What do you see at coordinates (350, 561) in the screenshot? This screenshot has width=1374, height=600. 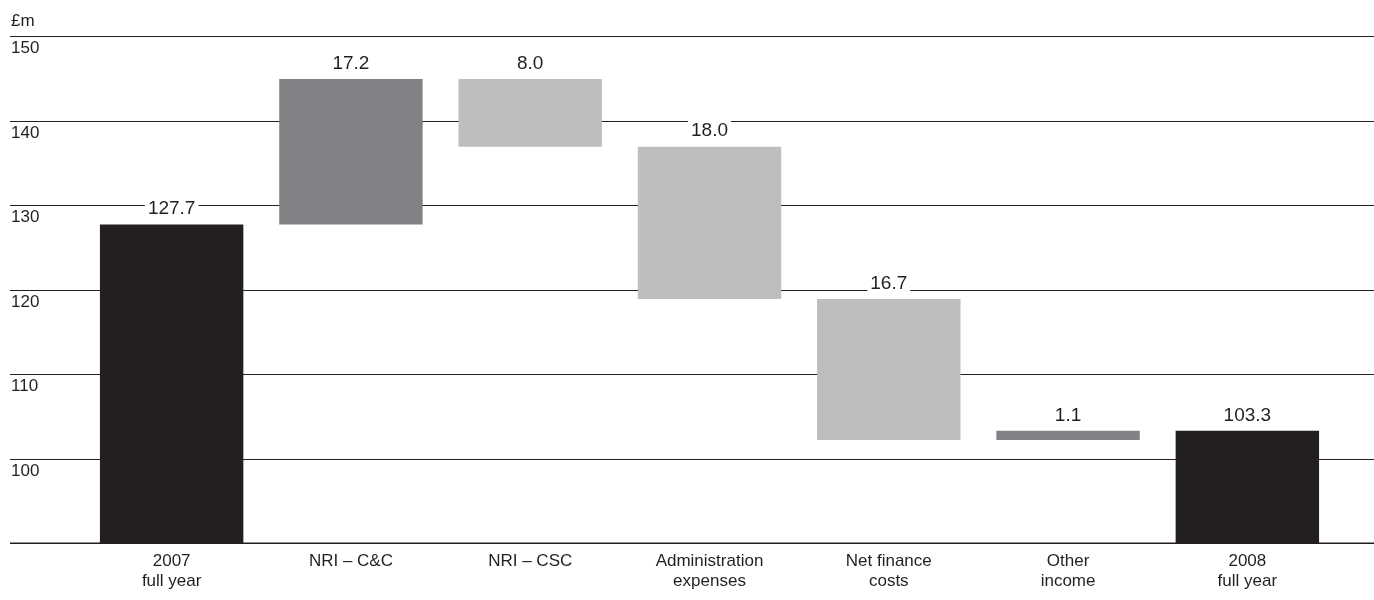 I see `x-tick-label: NRI – C&C` at bounding box center [350, 561].